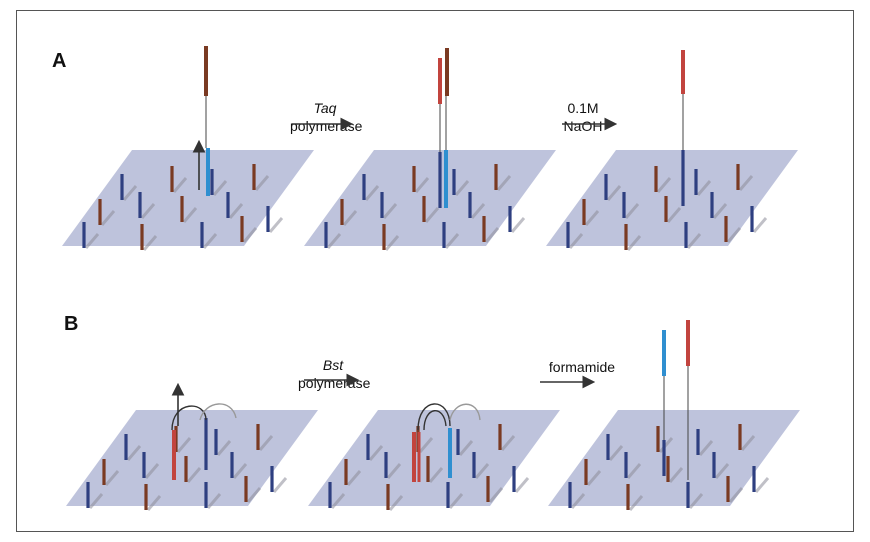 The width and height of the screenshot is (870, 542). Describe the element at coordinates (333, 365) in the screenshot. I see `enzyme-name: Bst` at that location.